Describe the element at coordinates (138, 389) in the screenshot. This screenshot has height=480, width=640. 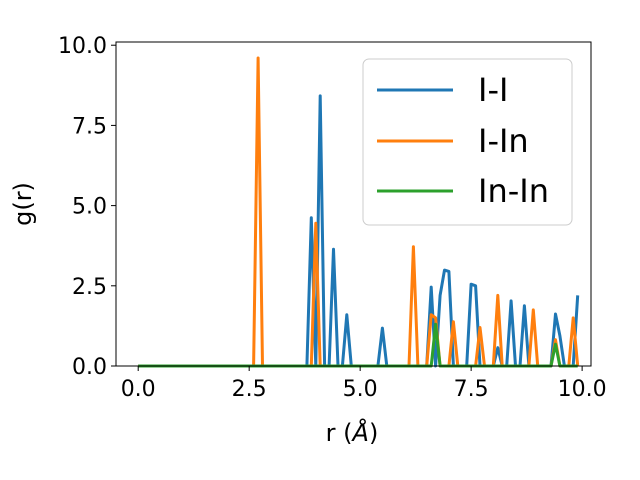
I see `x-tick-label: 0.0` at that location.